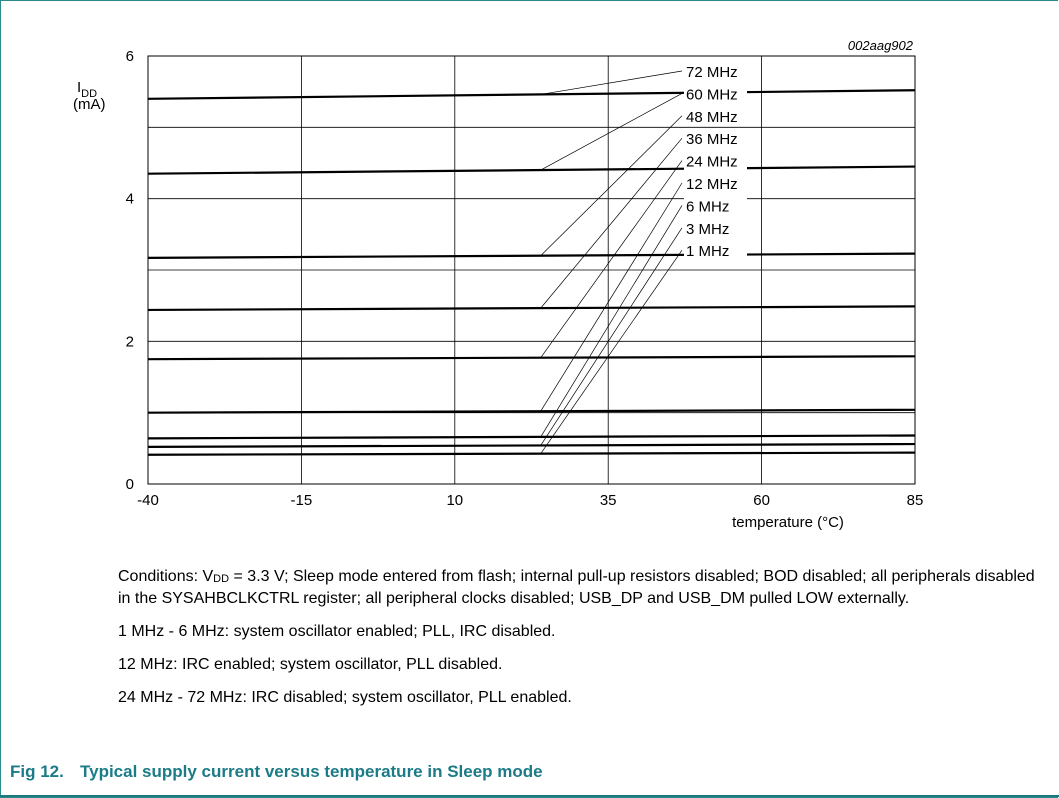 This screenshot has height=798, width=1059. Describe the element at coordinates (531, 170) in the screenshot. I see `series-line-60-mhz` at that location.